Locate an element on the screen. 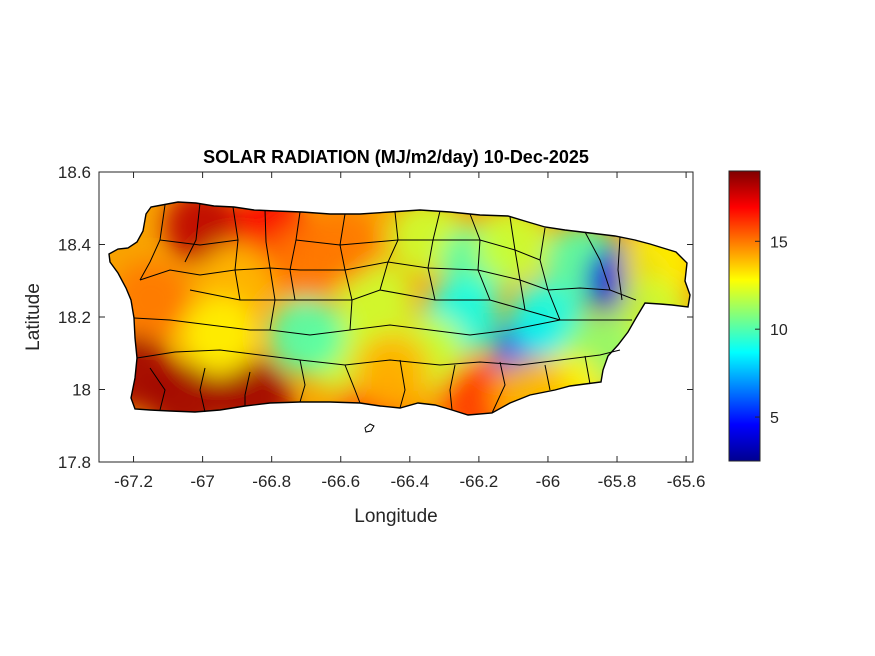 The image size is (875, 656). x-tick-label: -66.2 is located at coordinates (479, 481).